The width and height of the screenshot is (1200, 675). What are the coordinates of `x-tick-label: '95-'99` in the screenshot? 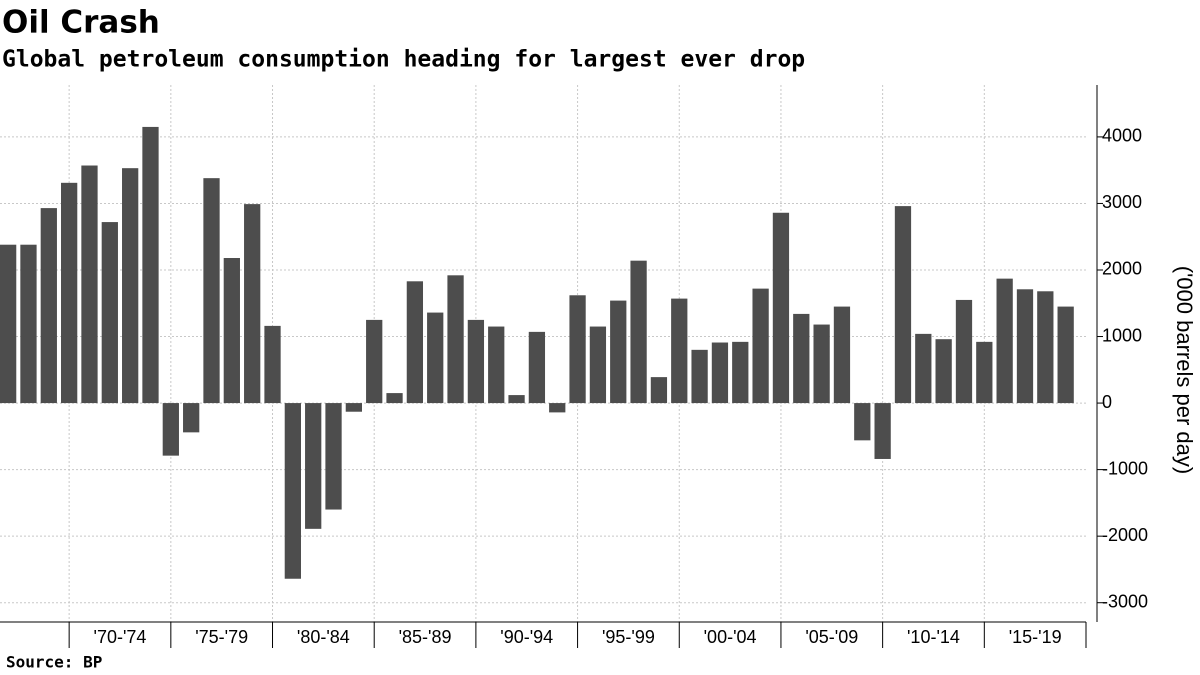 It's located at (628, 637).